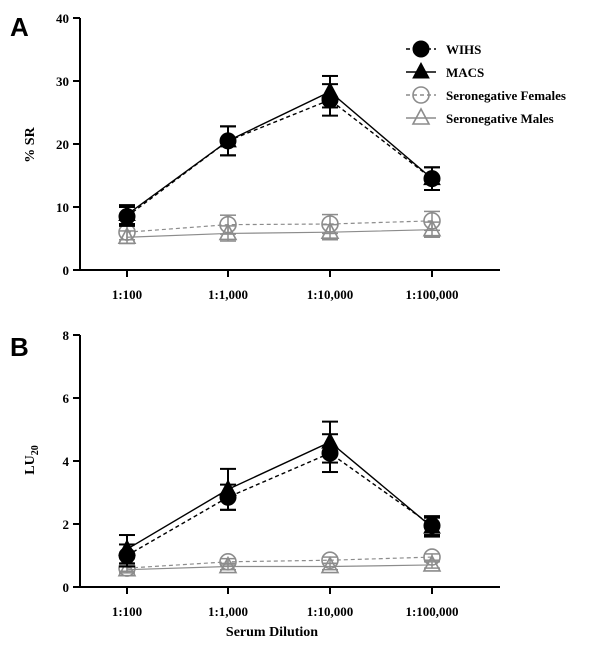 Image resolution: width=603 pixels, height=645 pixels. Describe the element at coordinates (421, 70) in the screenshot. I see `legend-macs-marker` at that location.